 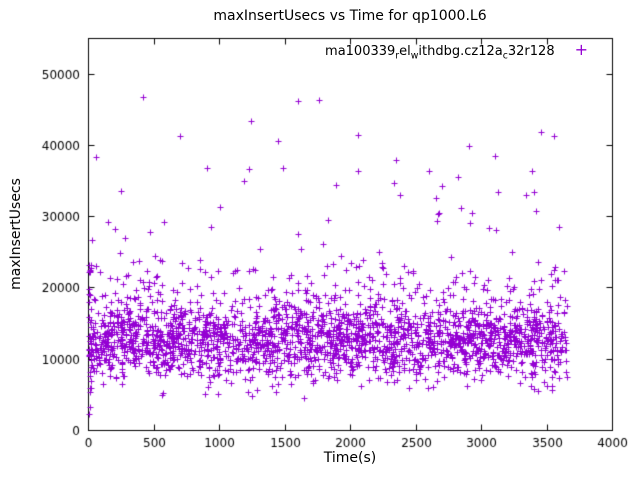 What do you see at coordinates (16, 234) in the screenshot?
I see `y-axis-label: maxInsertUsecs` at bounding box center [16, 234].